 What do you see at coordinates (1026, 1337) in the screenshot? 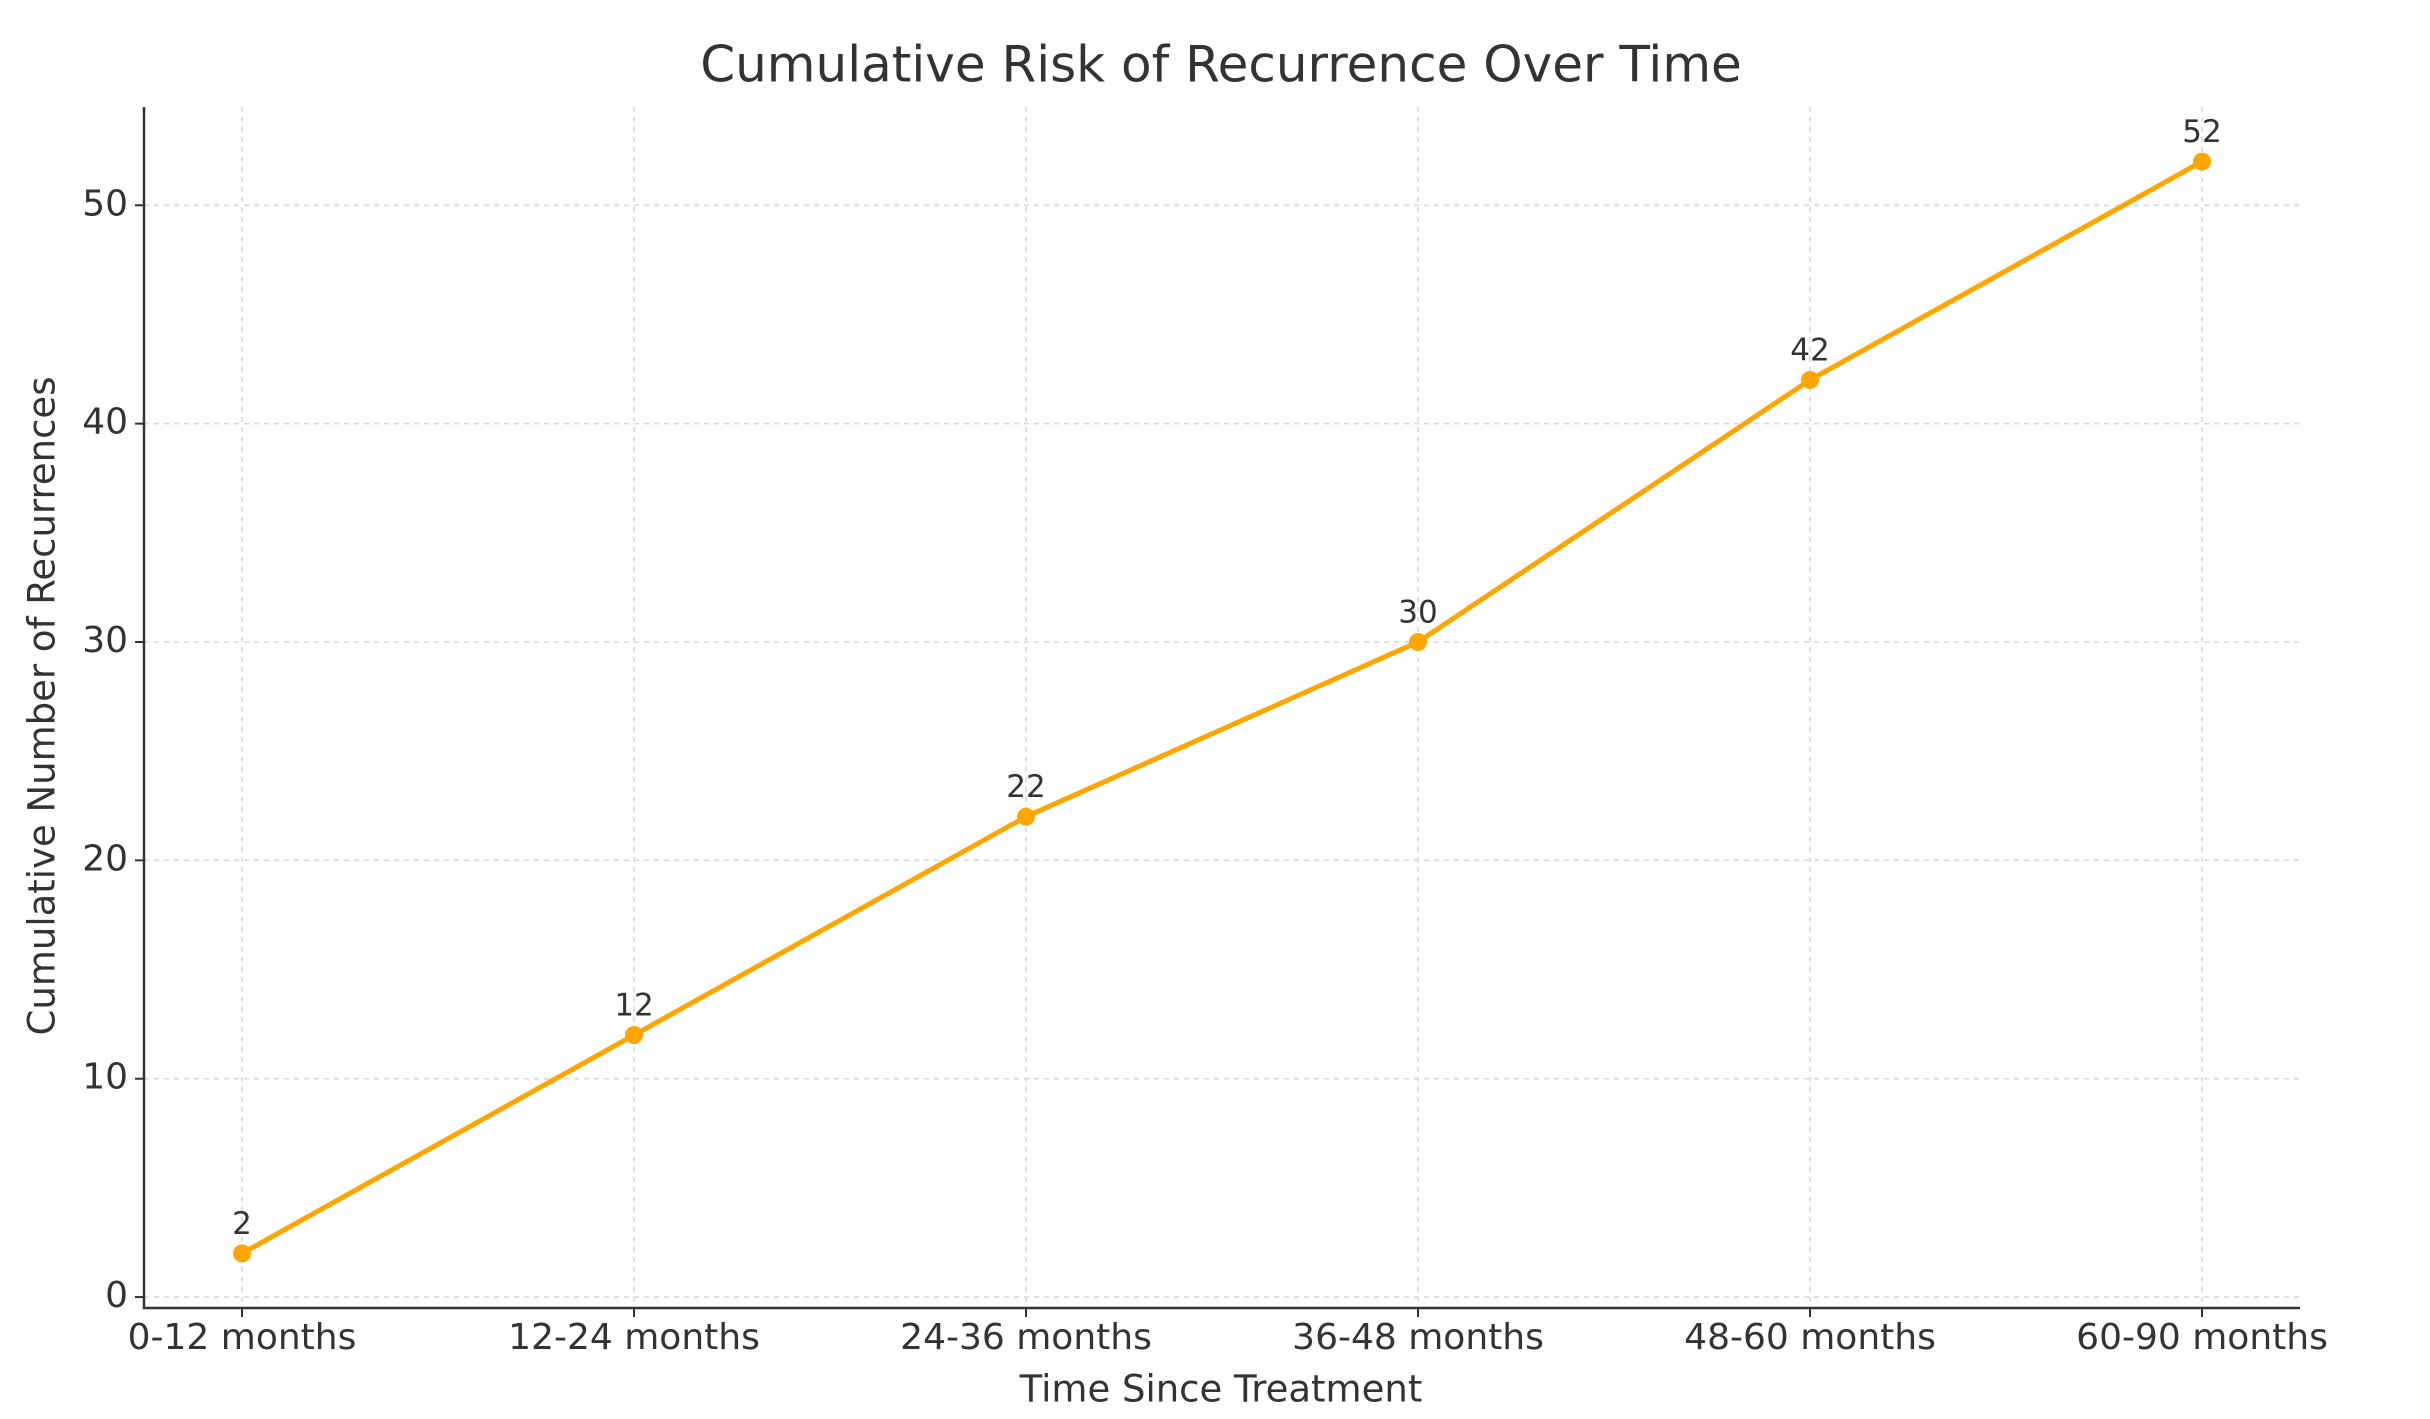
I see `x-tick-label: 24-36 months` at bounding box center [1026, 1337].